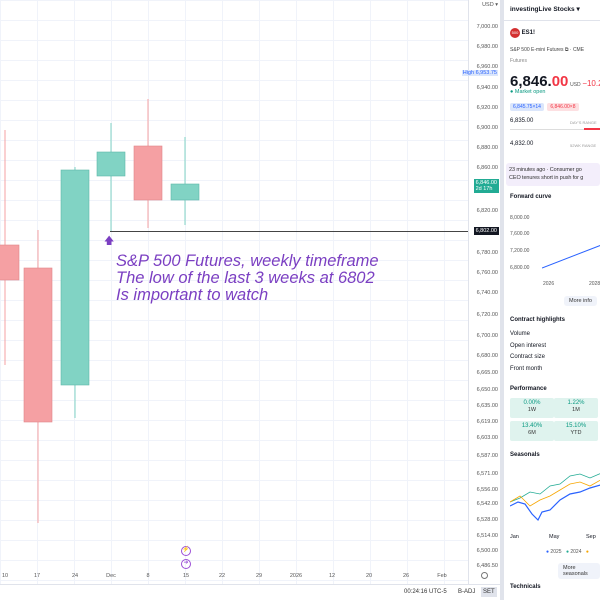  What do you see at coordinates (148, 576) in the screenshot?
I see `date-tick: 8` at bounding box center [148, 576].